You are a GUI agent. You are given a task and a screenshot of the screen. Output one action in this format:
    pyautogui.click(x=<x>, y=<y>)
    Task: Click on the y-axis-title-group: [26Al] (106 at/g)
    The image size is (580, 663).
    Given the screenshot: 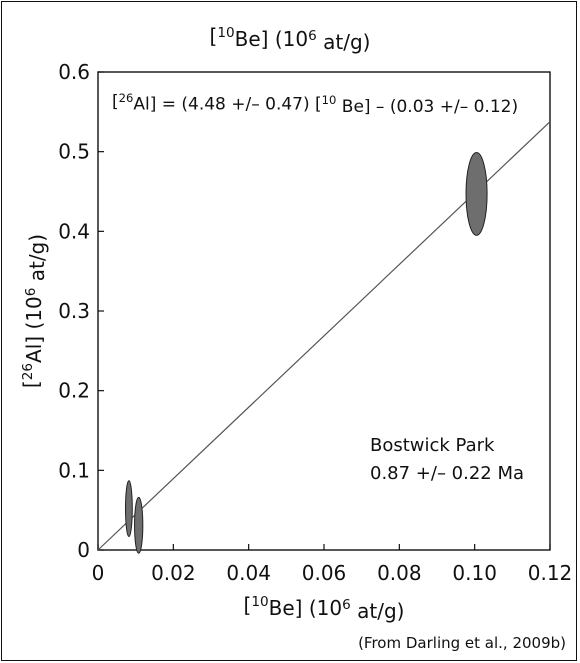 What is the action you would take?
    pyautogui.click(x=34, y=311)
    